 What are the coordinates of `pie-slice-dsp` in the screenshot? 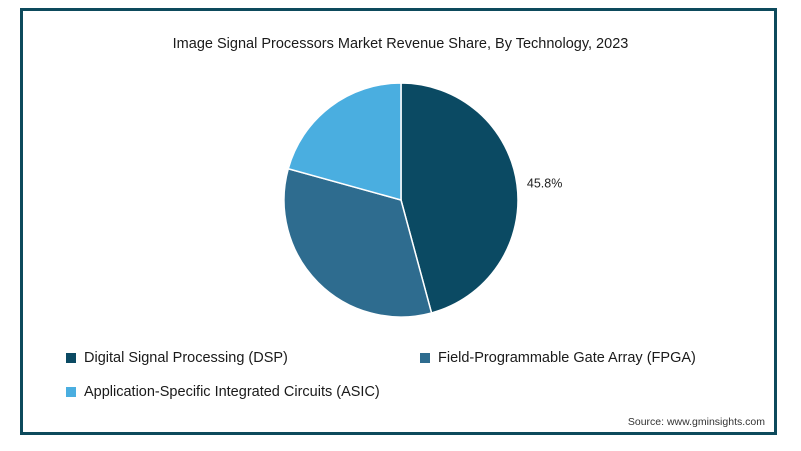 It's located at (459, 198).